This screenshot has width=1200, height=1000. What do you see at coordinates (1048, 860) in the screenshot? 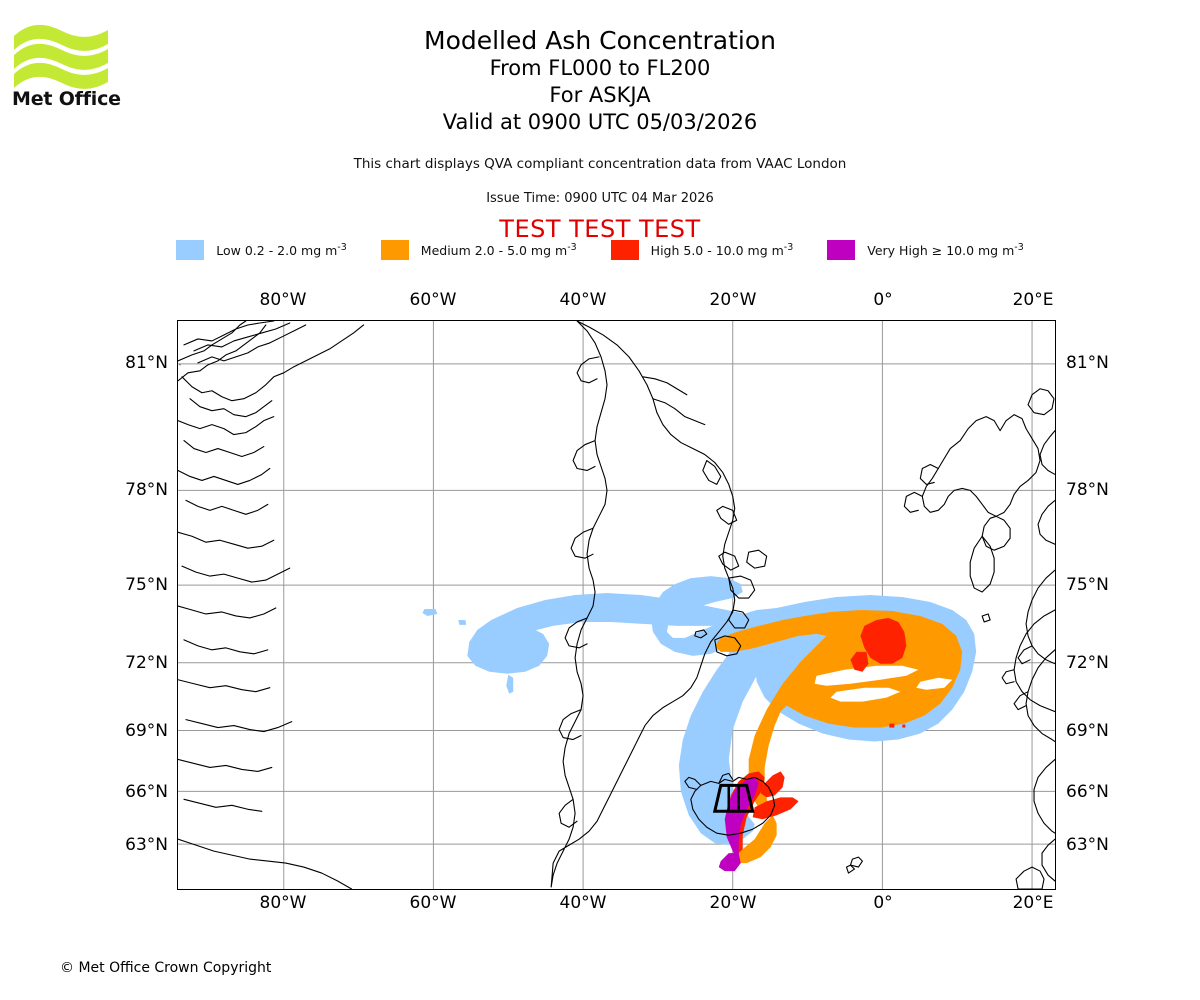
I see `coast-denmark` at bounding box center [1048, 860].